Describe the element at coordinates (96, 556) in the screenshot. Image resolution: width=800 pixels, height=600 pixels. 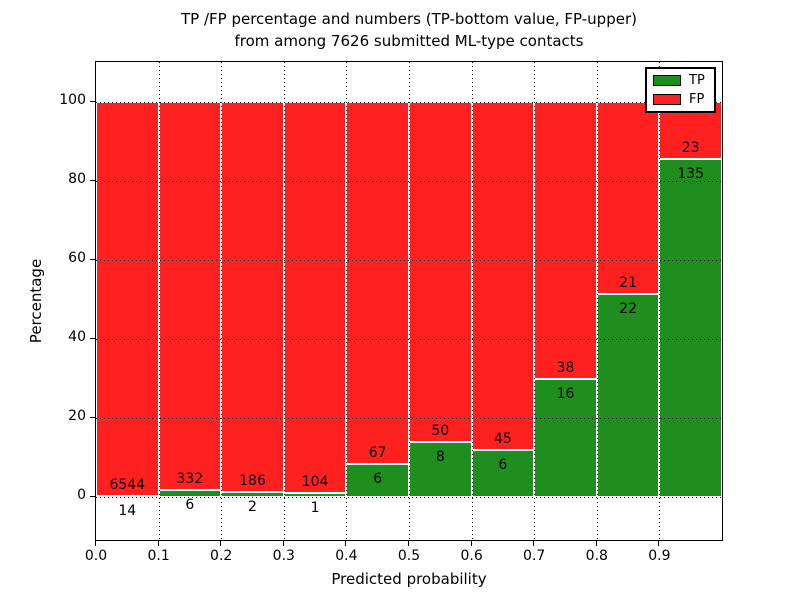
I see `x-tick-label: 0.0` at that location.